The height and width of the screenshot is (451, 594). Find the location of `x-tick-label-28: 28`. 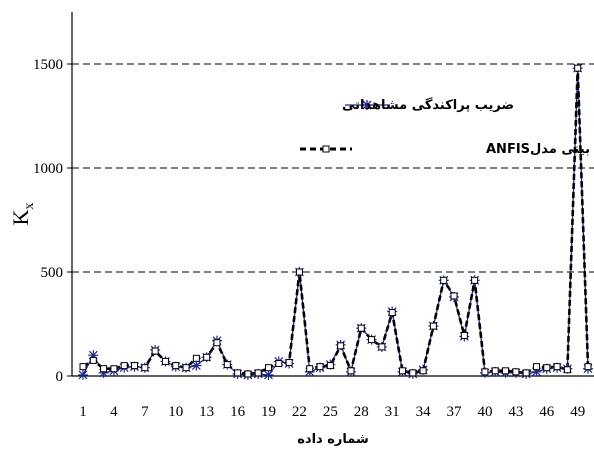

x-tick-label-28: 28 is located at coordinates (361, 412).